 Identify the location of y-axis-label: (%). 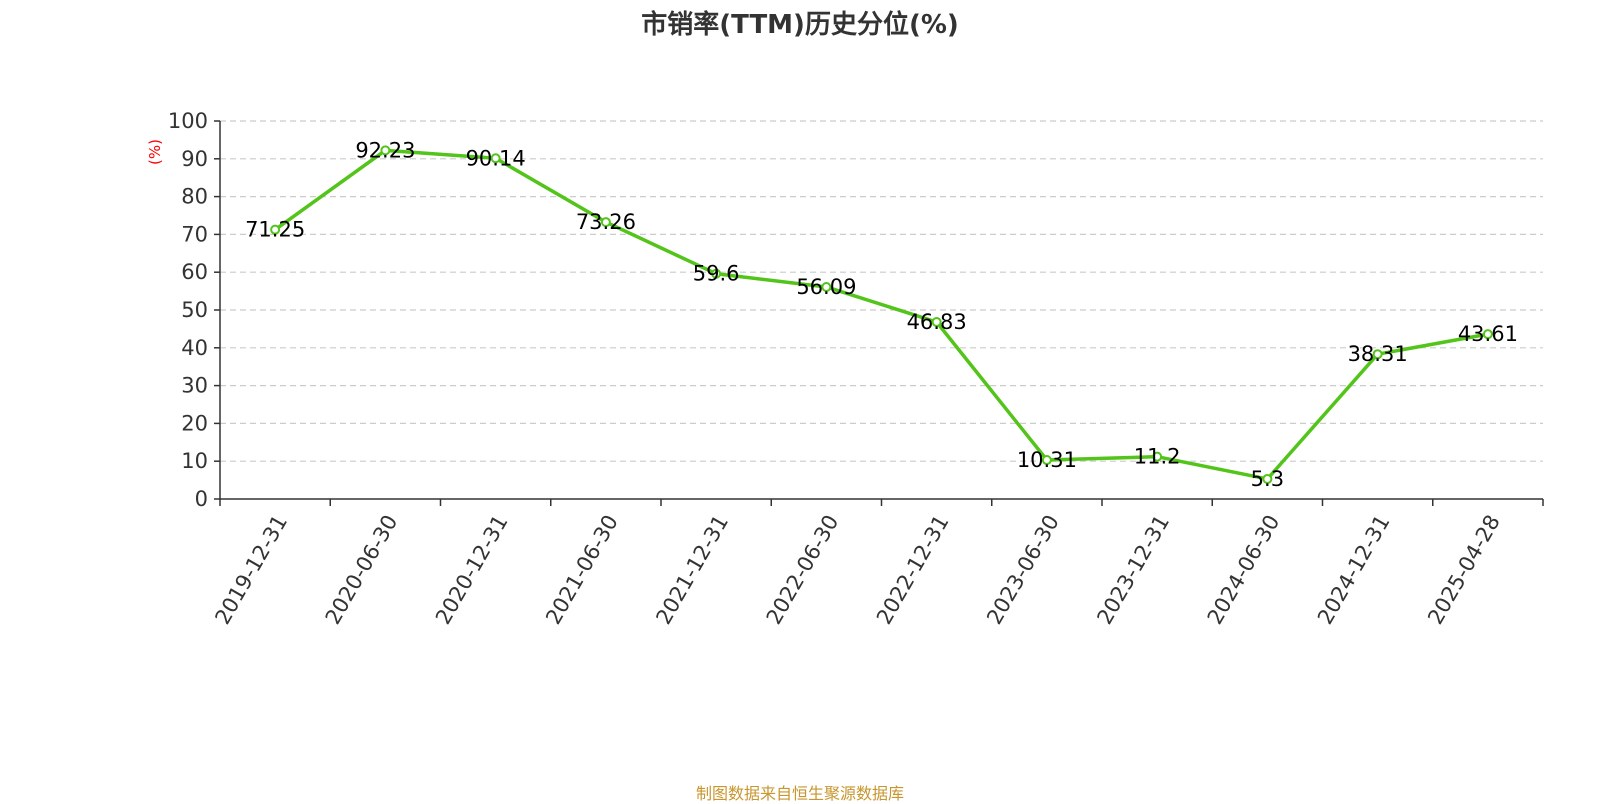
(155, 152).